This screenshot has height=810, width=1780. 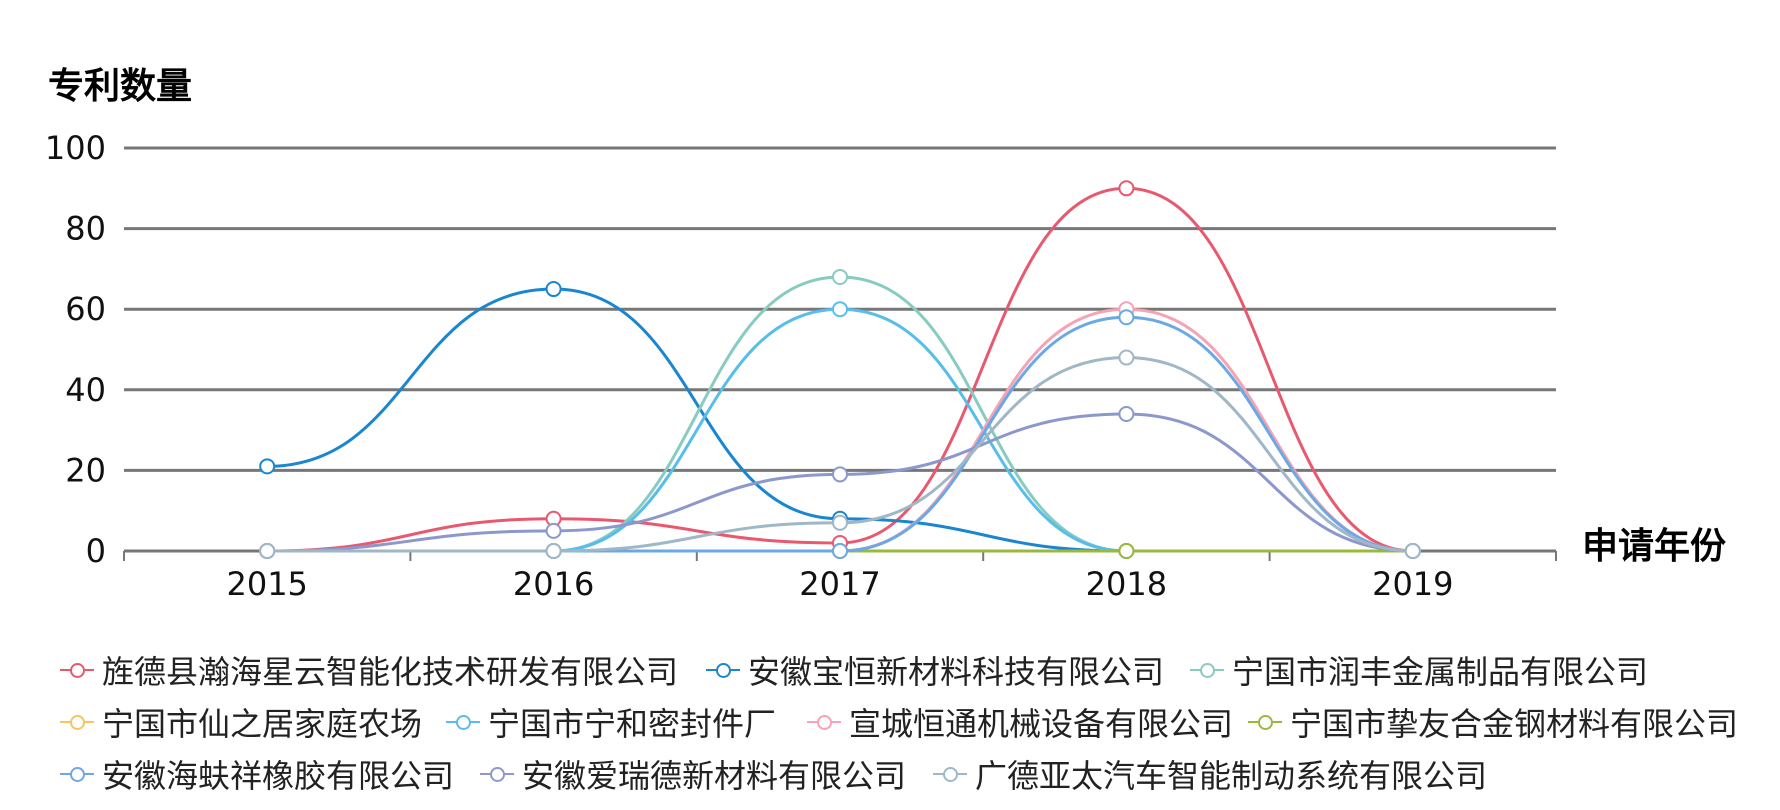 I want to click on x-tick-labels: 2015 2016 2017 2018 2019, so click(x=839, y=584).